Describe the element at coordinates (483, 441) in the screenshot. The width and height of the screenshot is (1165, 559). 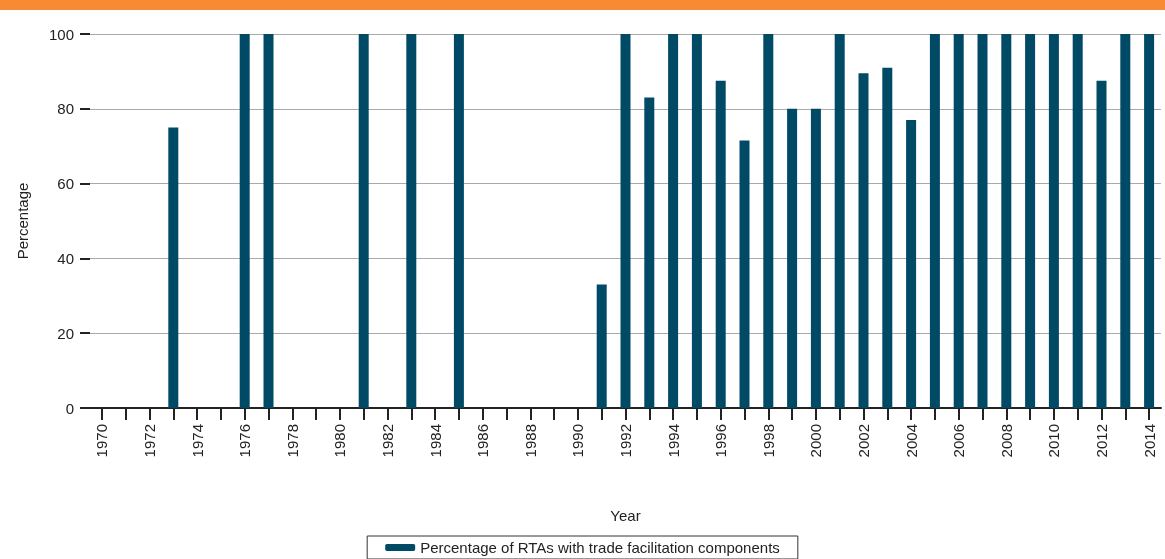
I see `x-tick-label: 1986` at that location.